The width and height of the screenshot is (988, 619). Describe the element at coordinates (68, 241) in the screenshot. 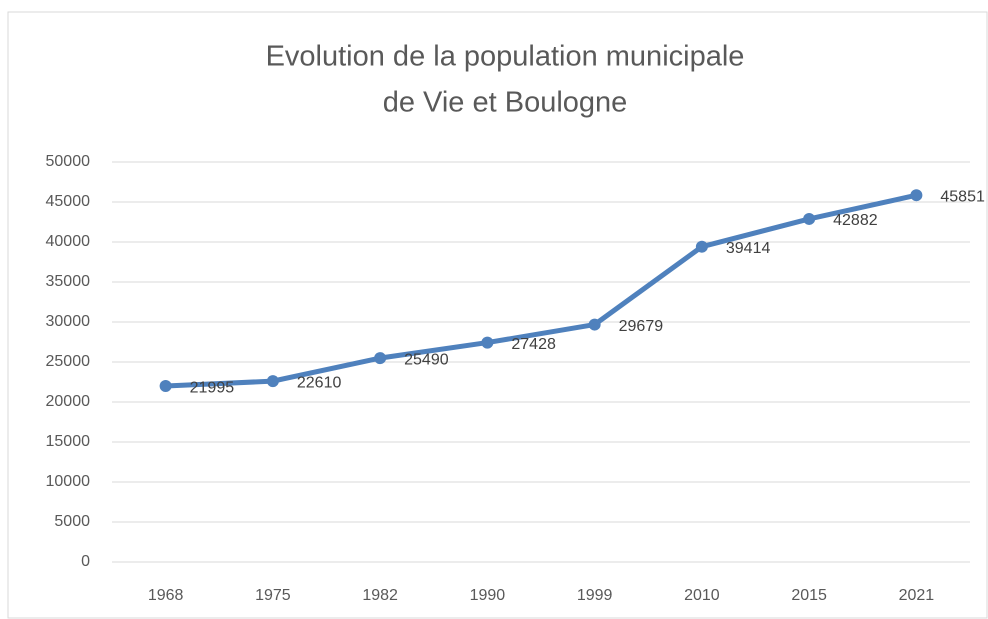

I see `y-tick-label: 40000` at that location.